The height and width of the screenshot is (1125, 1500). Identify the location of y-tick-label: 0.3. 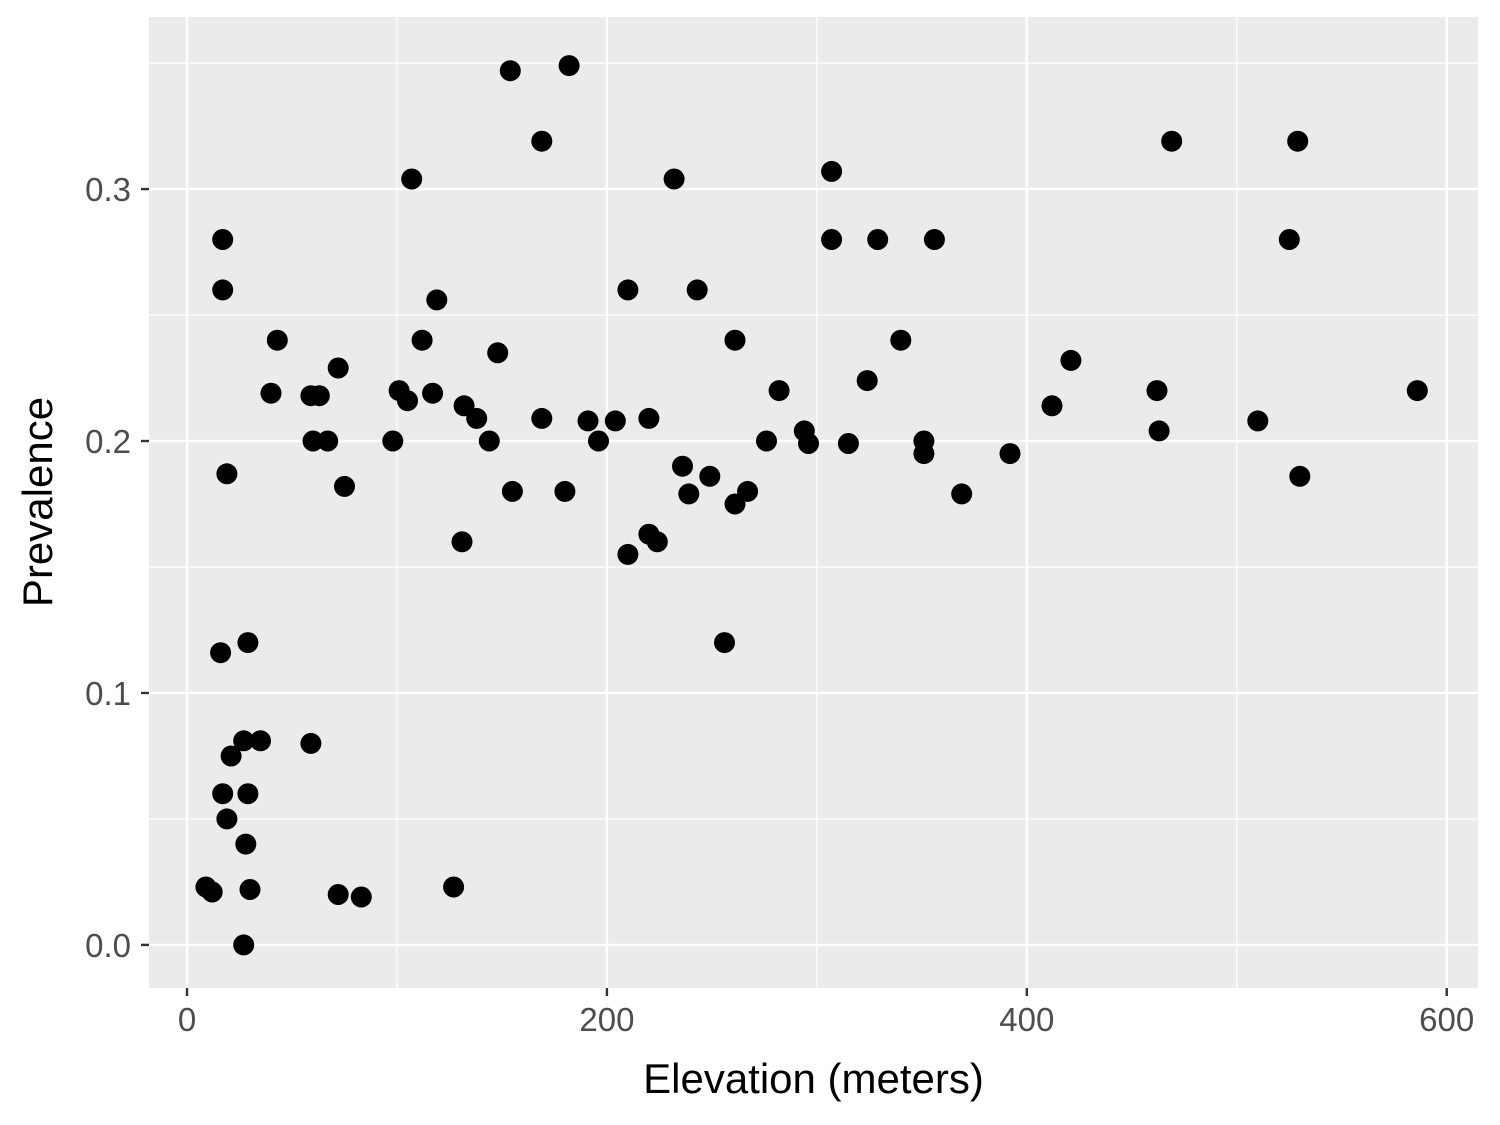
(108, 189).